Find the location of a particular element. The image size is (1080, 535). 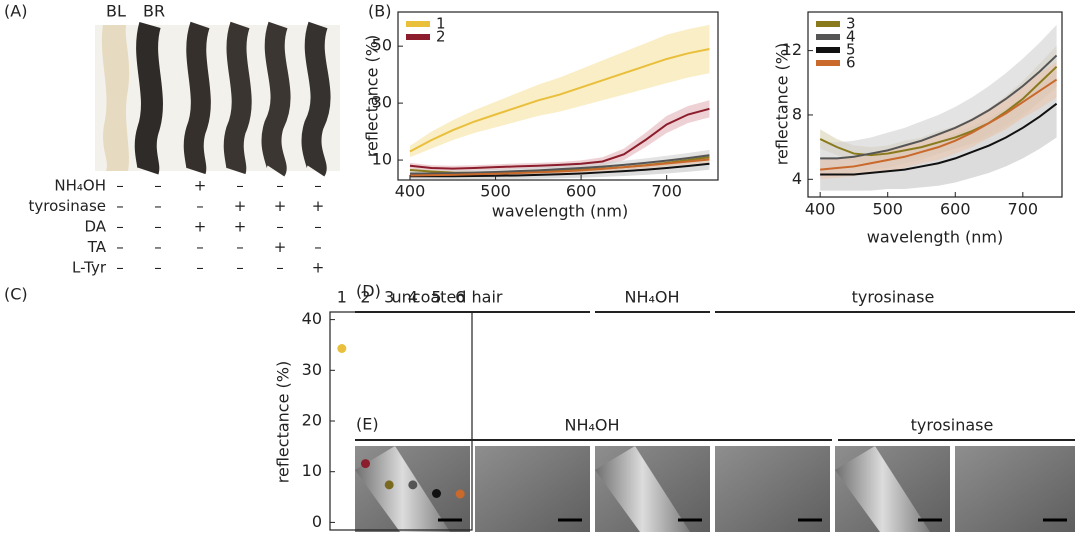

y-tick-label: 8 is located at coordinates (797, 113).